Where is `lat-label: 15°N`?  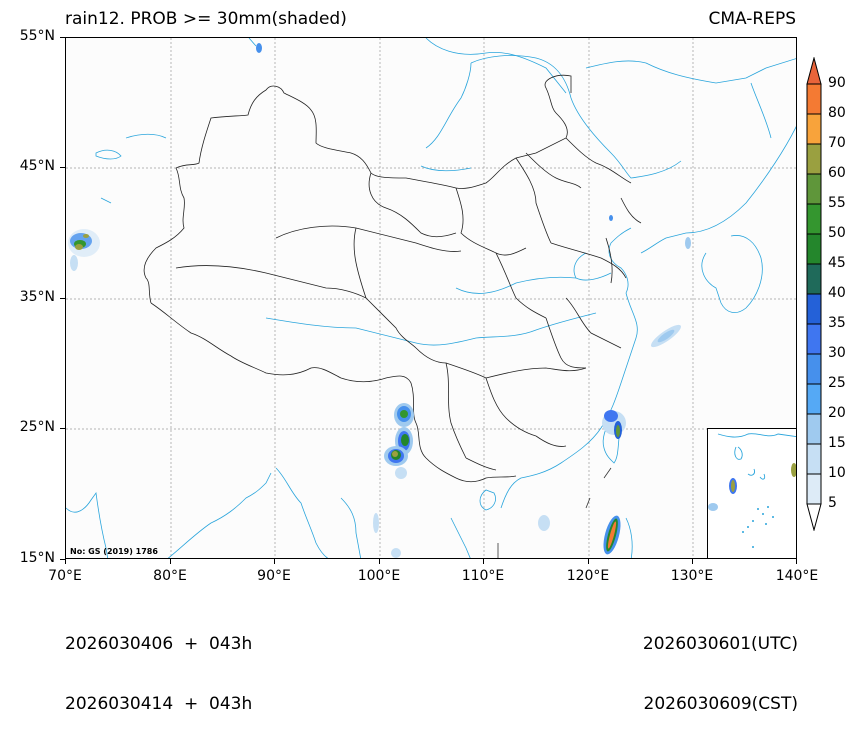 lat-label: 15°N is located at coordinates (37, 558).